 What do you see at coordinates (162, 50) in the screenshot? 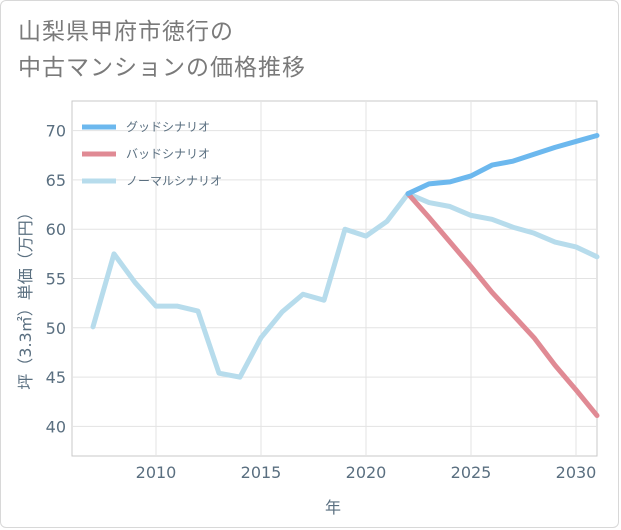
I see `chart-title: 山梨県甲府市徳行の 中古マンションの価格推移` at bounding box center [162, 50].